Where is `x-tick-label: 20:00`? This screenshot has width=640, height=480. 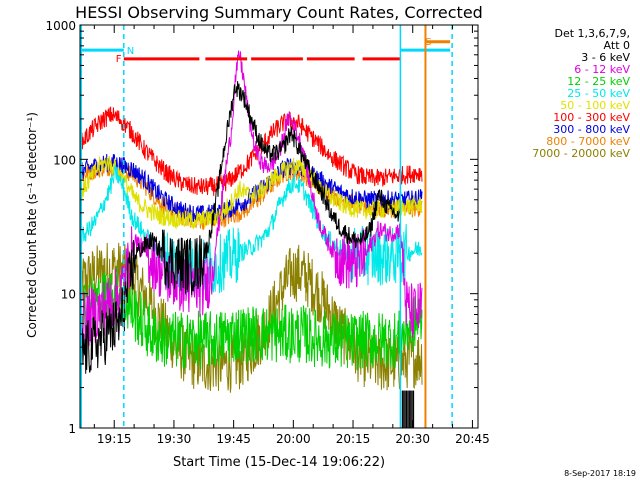 x-tick-label: 20:00 is located at coordinates (293, 439).